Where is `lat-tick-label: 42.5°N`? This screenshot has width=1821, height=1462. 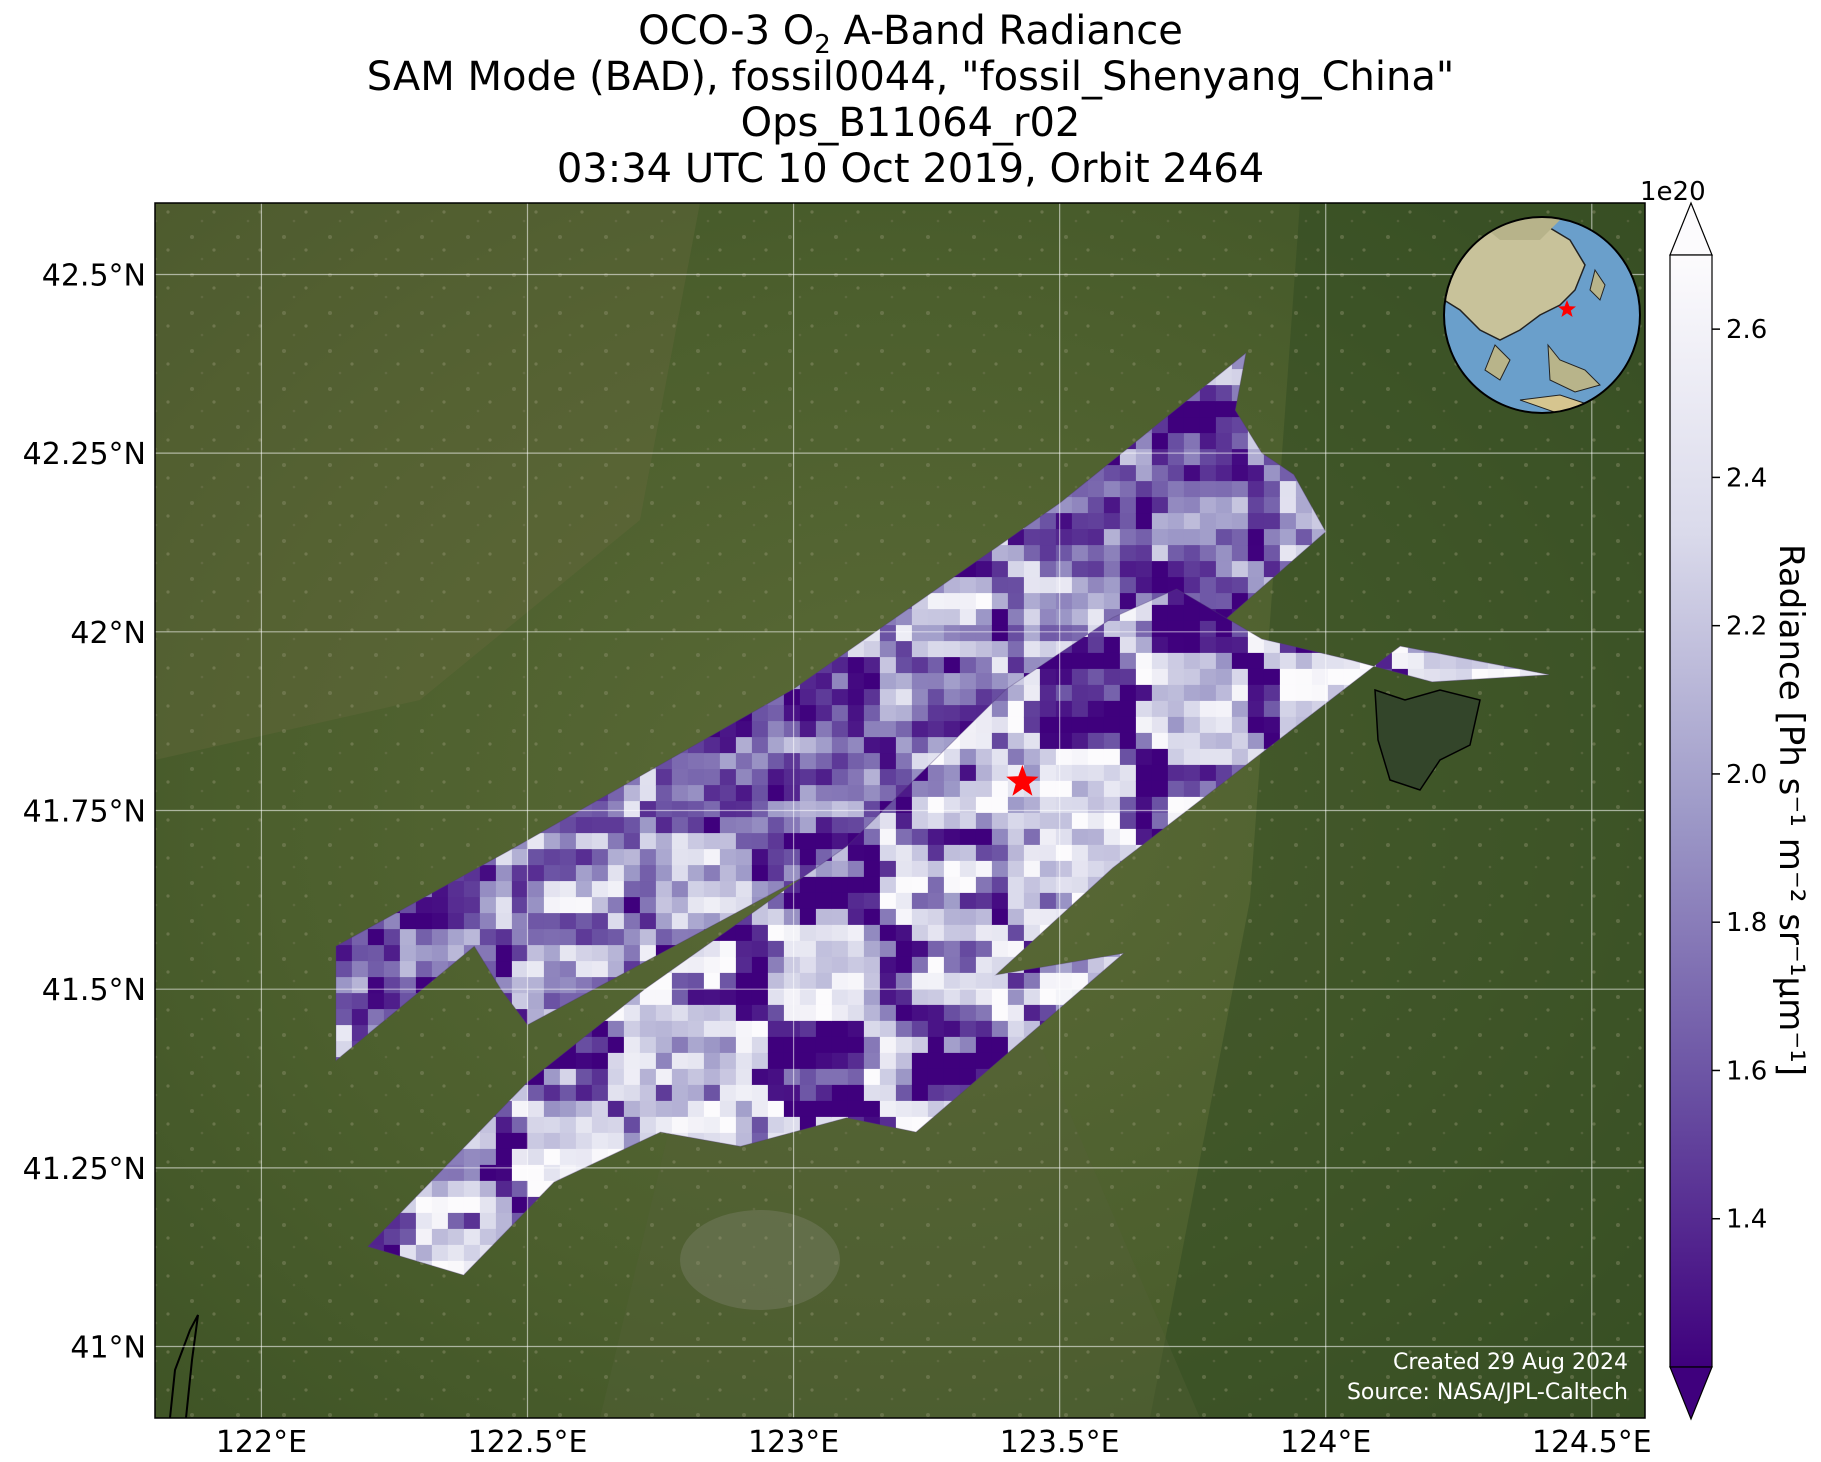 lat-tick-label: 42.5°N is located at coordinates (94, 275).